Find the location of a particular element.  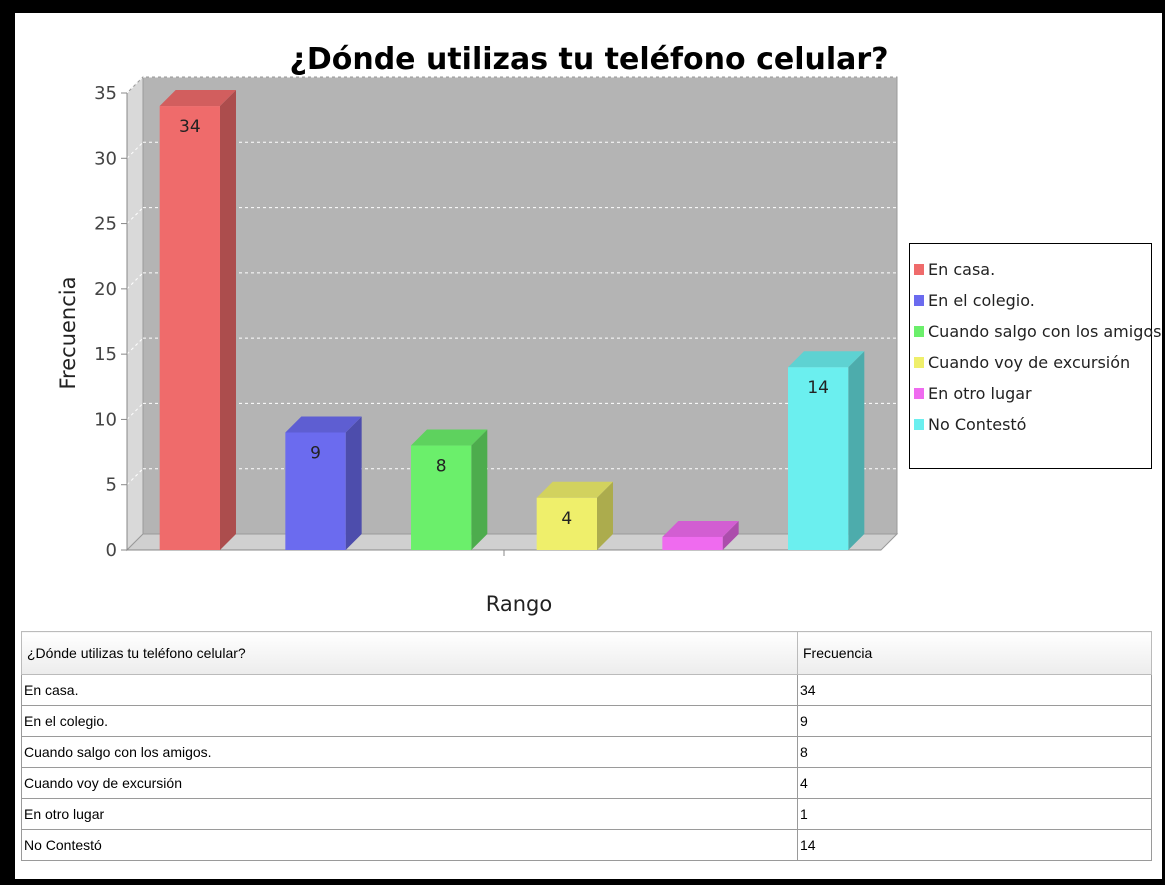

legend-item: Cuando voy de excursión is located at coordinates (1032, 362).